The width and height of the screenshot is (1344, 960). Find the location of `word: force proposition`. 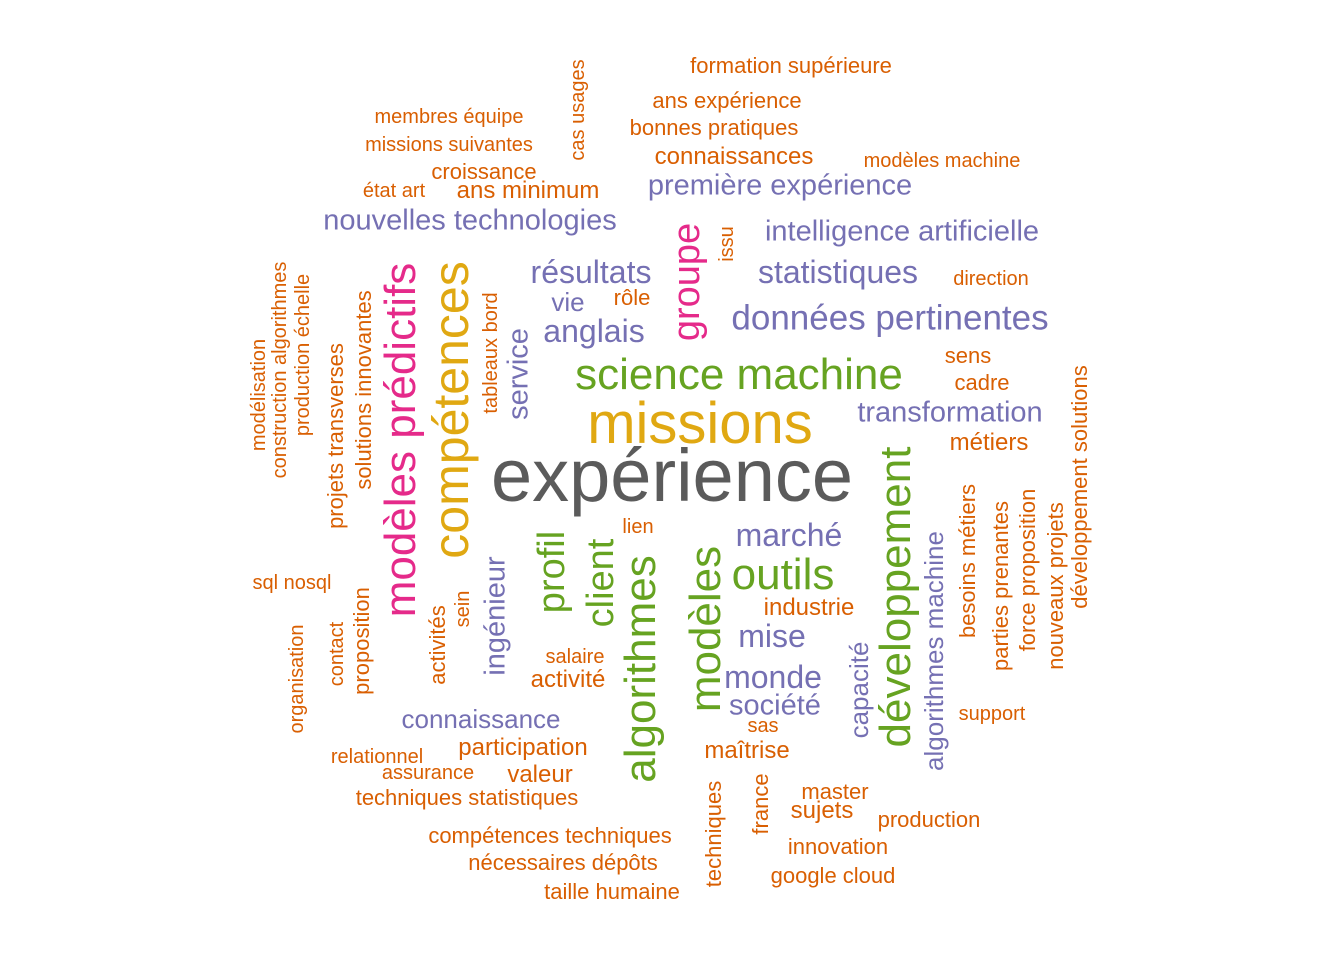

word: force proposition is located at coordinates (1027, 570).